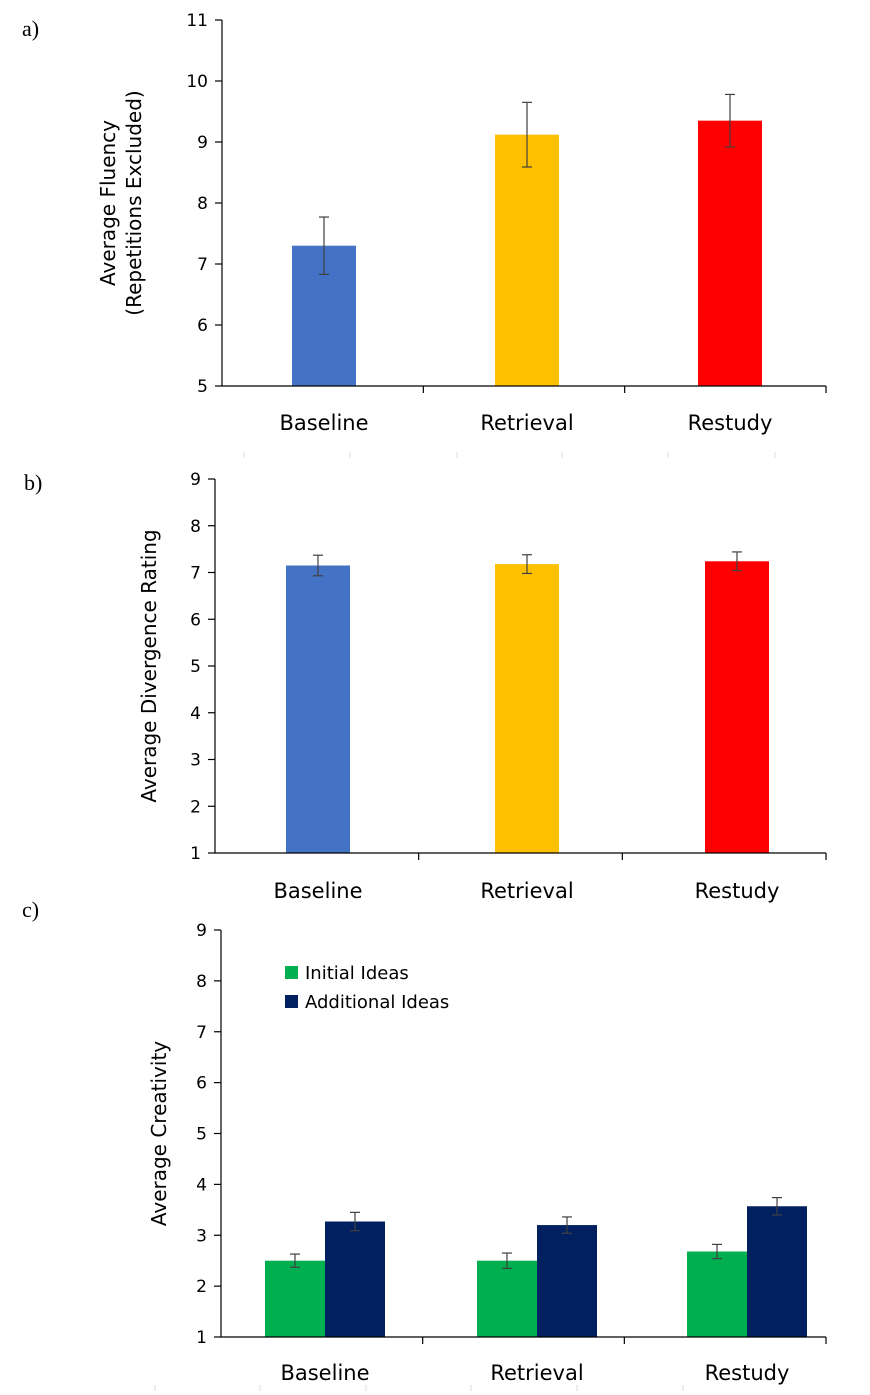 This screenshot has height=1395, width=870. What do you see at coordinates (377, 1002) in the screenshot?
I see `legend-label: Additional Ideas` at bounding box center [377, 1002].